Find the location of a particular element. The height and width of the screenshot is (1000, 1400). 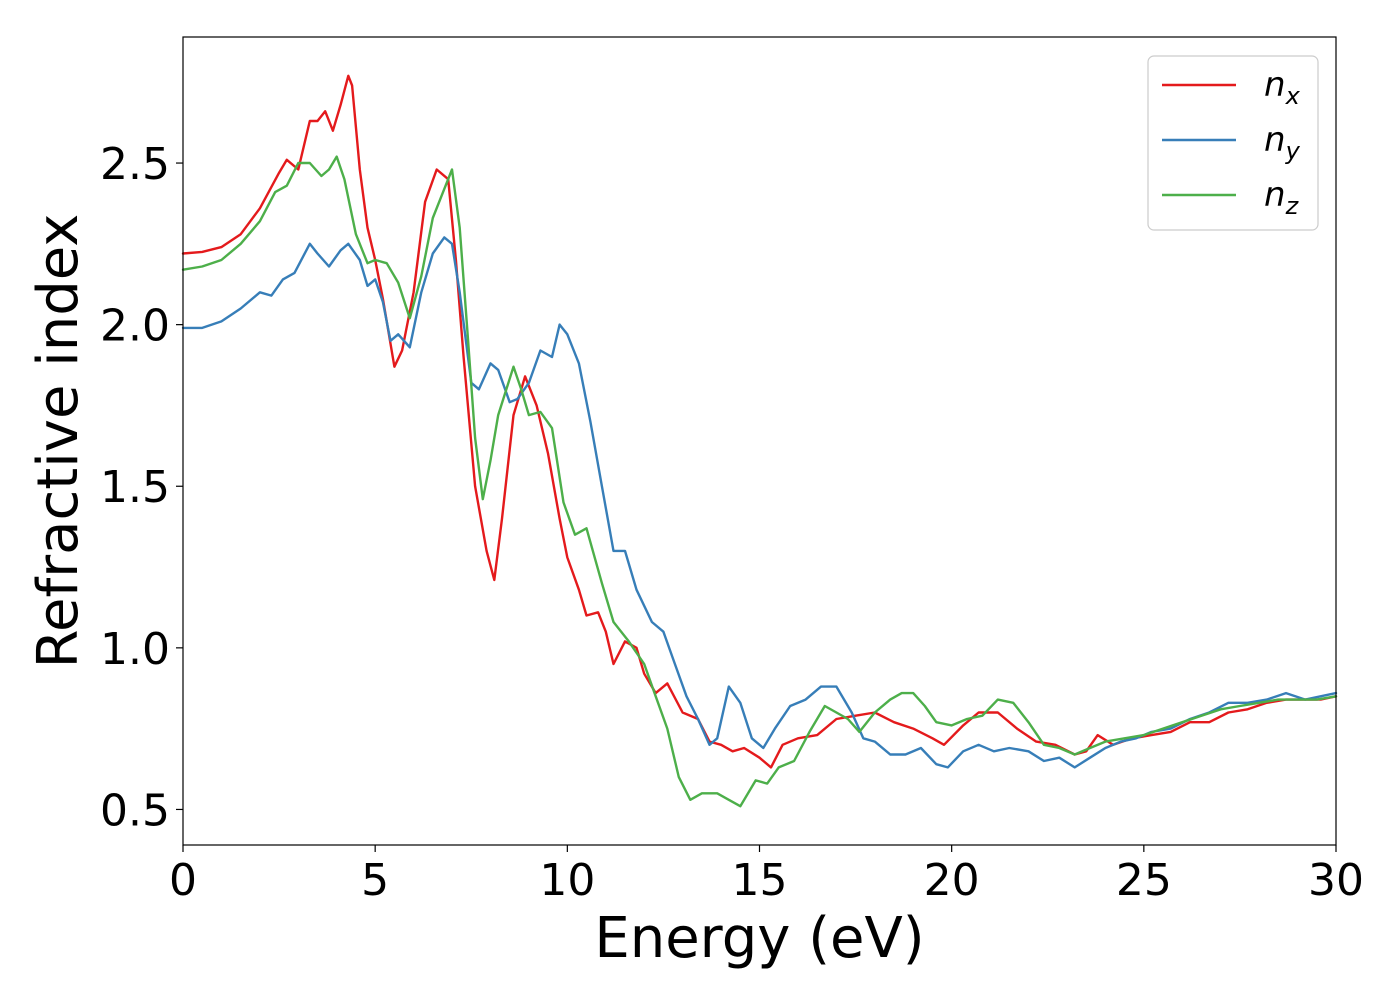

y-tick-label: 0.5 is located at coordinates (135, 810).